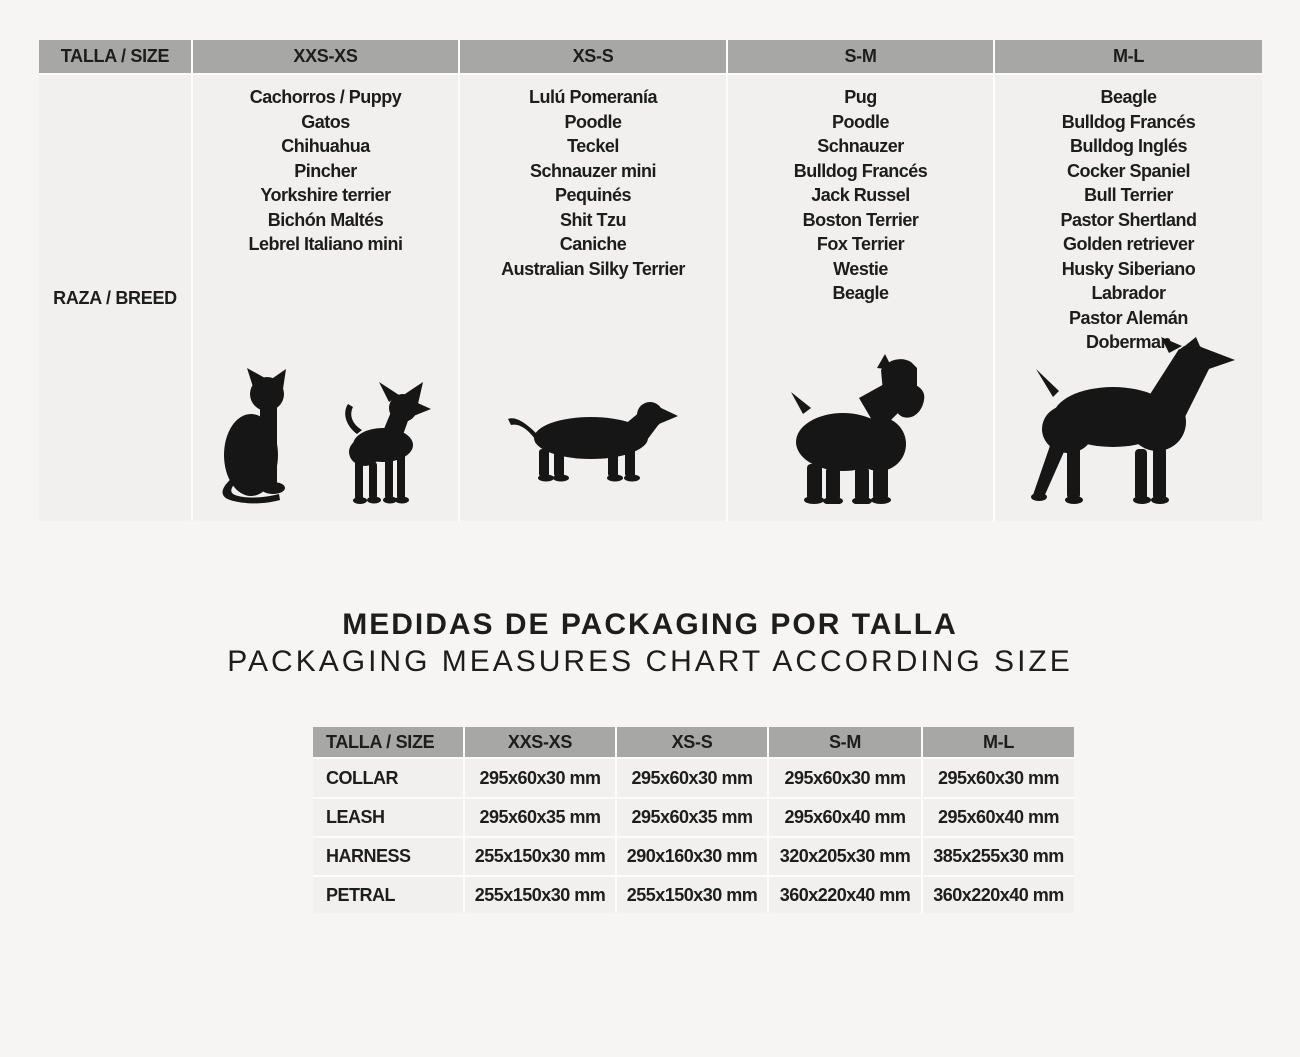  I want to click on doberman-icon, so click(1128, 420).